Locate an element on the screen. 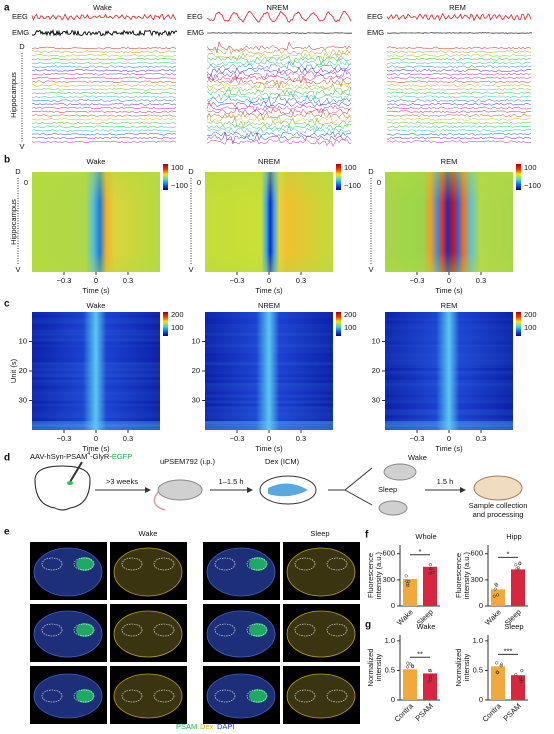 The height and width of the screenshot is (734, 554). axis-end-label: V is located at coordinates (370, 269).